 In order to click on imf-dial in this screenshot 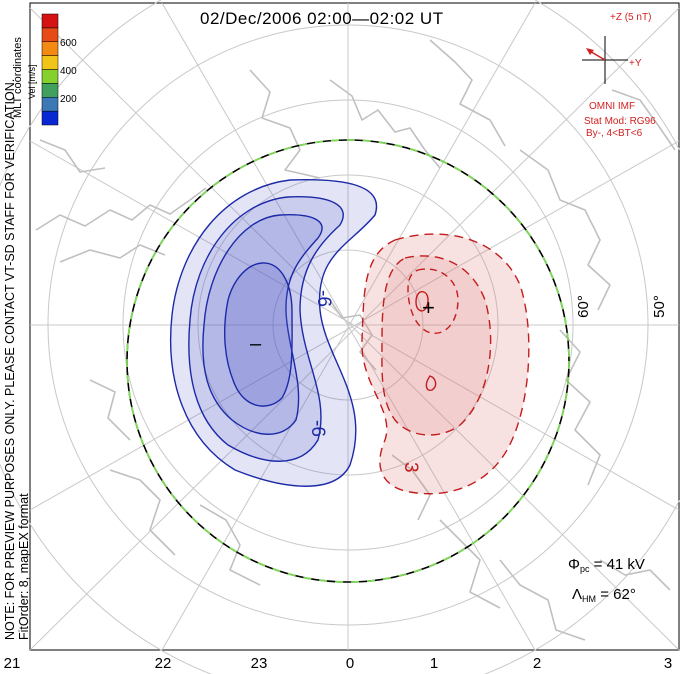, I will do `click(605, 60)`.